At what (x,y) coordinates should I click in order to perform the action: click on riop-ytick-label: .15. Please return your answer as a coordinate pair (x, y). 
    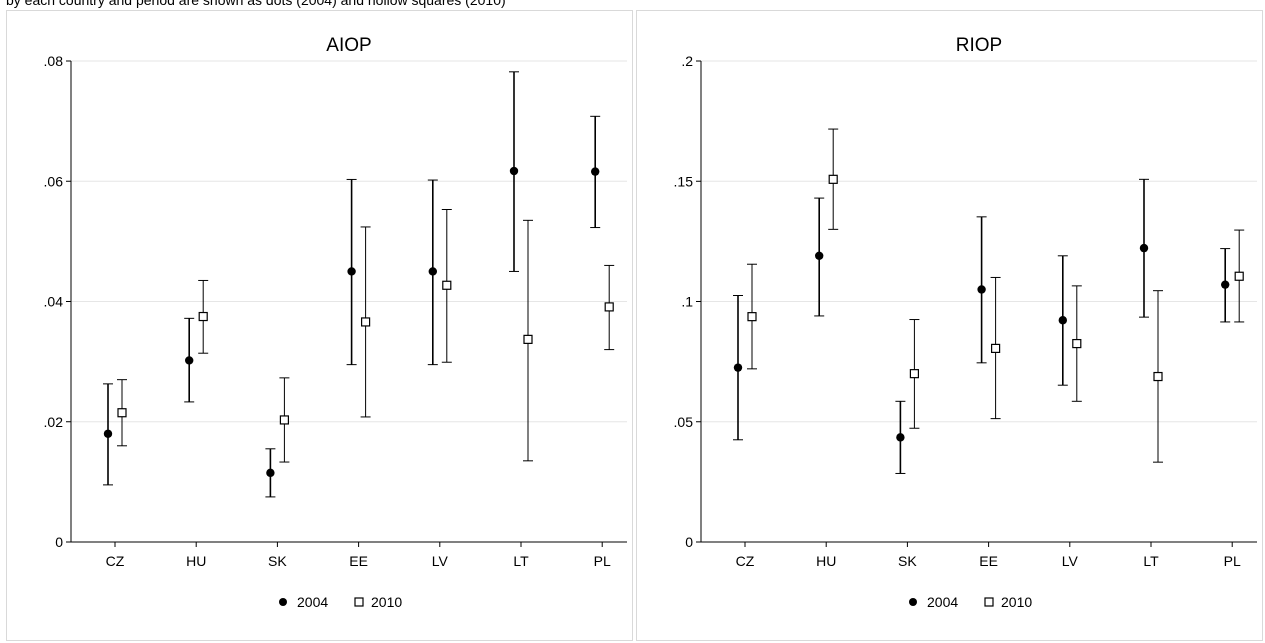
    Looking at the image, I should click on (684, 181).